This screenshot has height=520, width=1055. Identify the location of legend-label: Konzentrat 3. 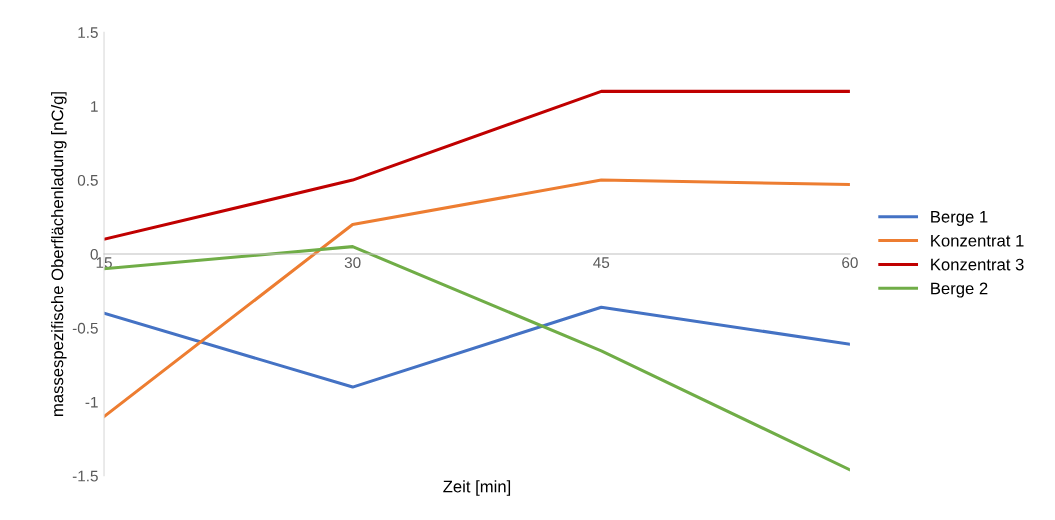
(977, 264).